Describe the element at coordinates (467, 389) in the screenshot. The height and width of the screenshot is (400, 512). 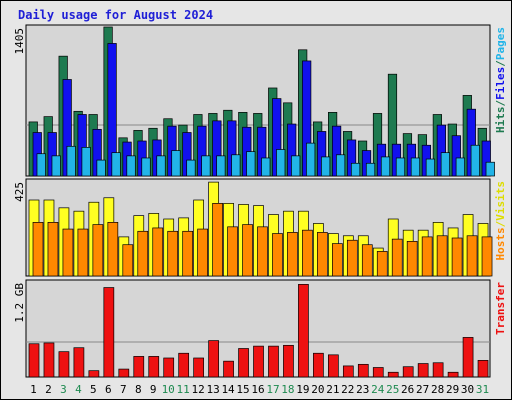
I see `day-label: 30` at that location.